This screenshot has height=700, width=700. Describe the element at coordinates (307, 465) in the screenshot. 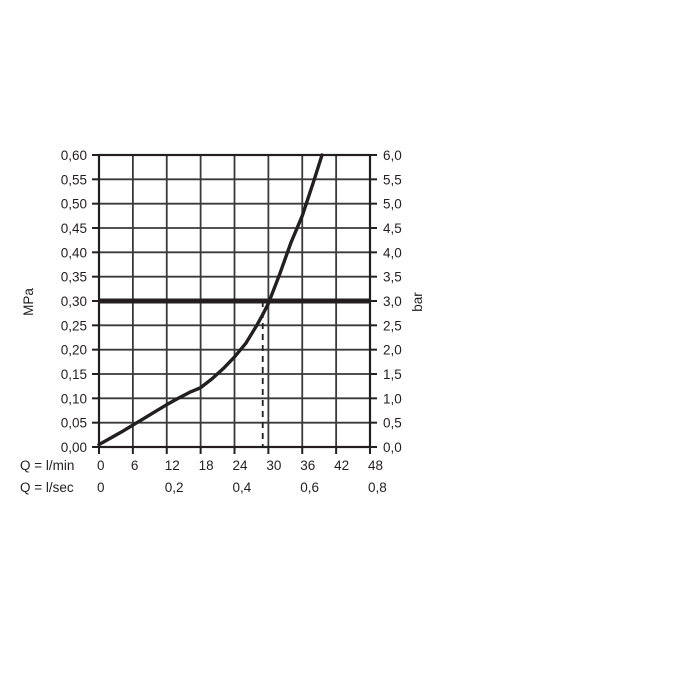

I see `x-tick-label-lmin: 36` at that location.